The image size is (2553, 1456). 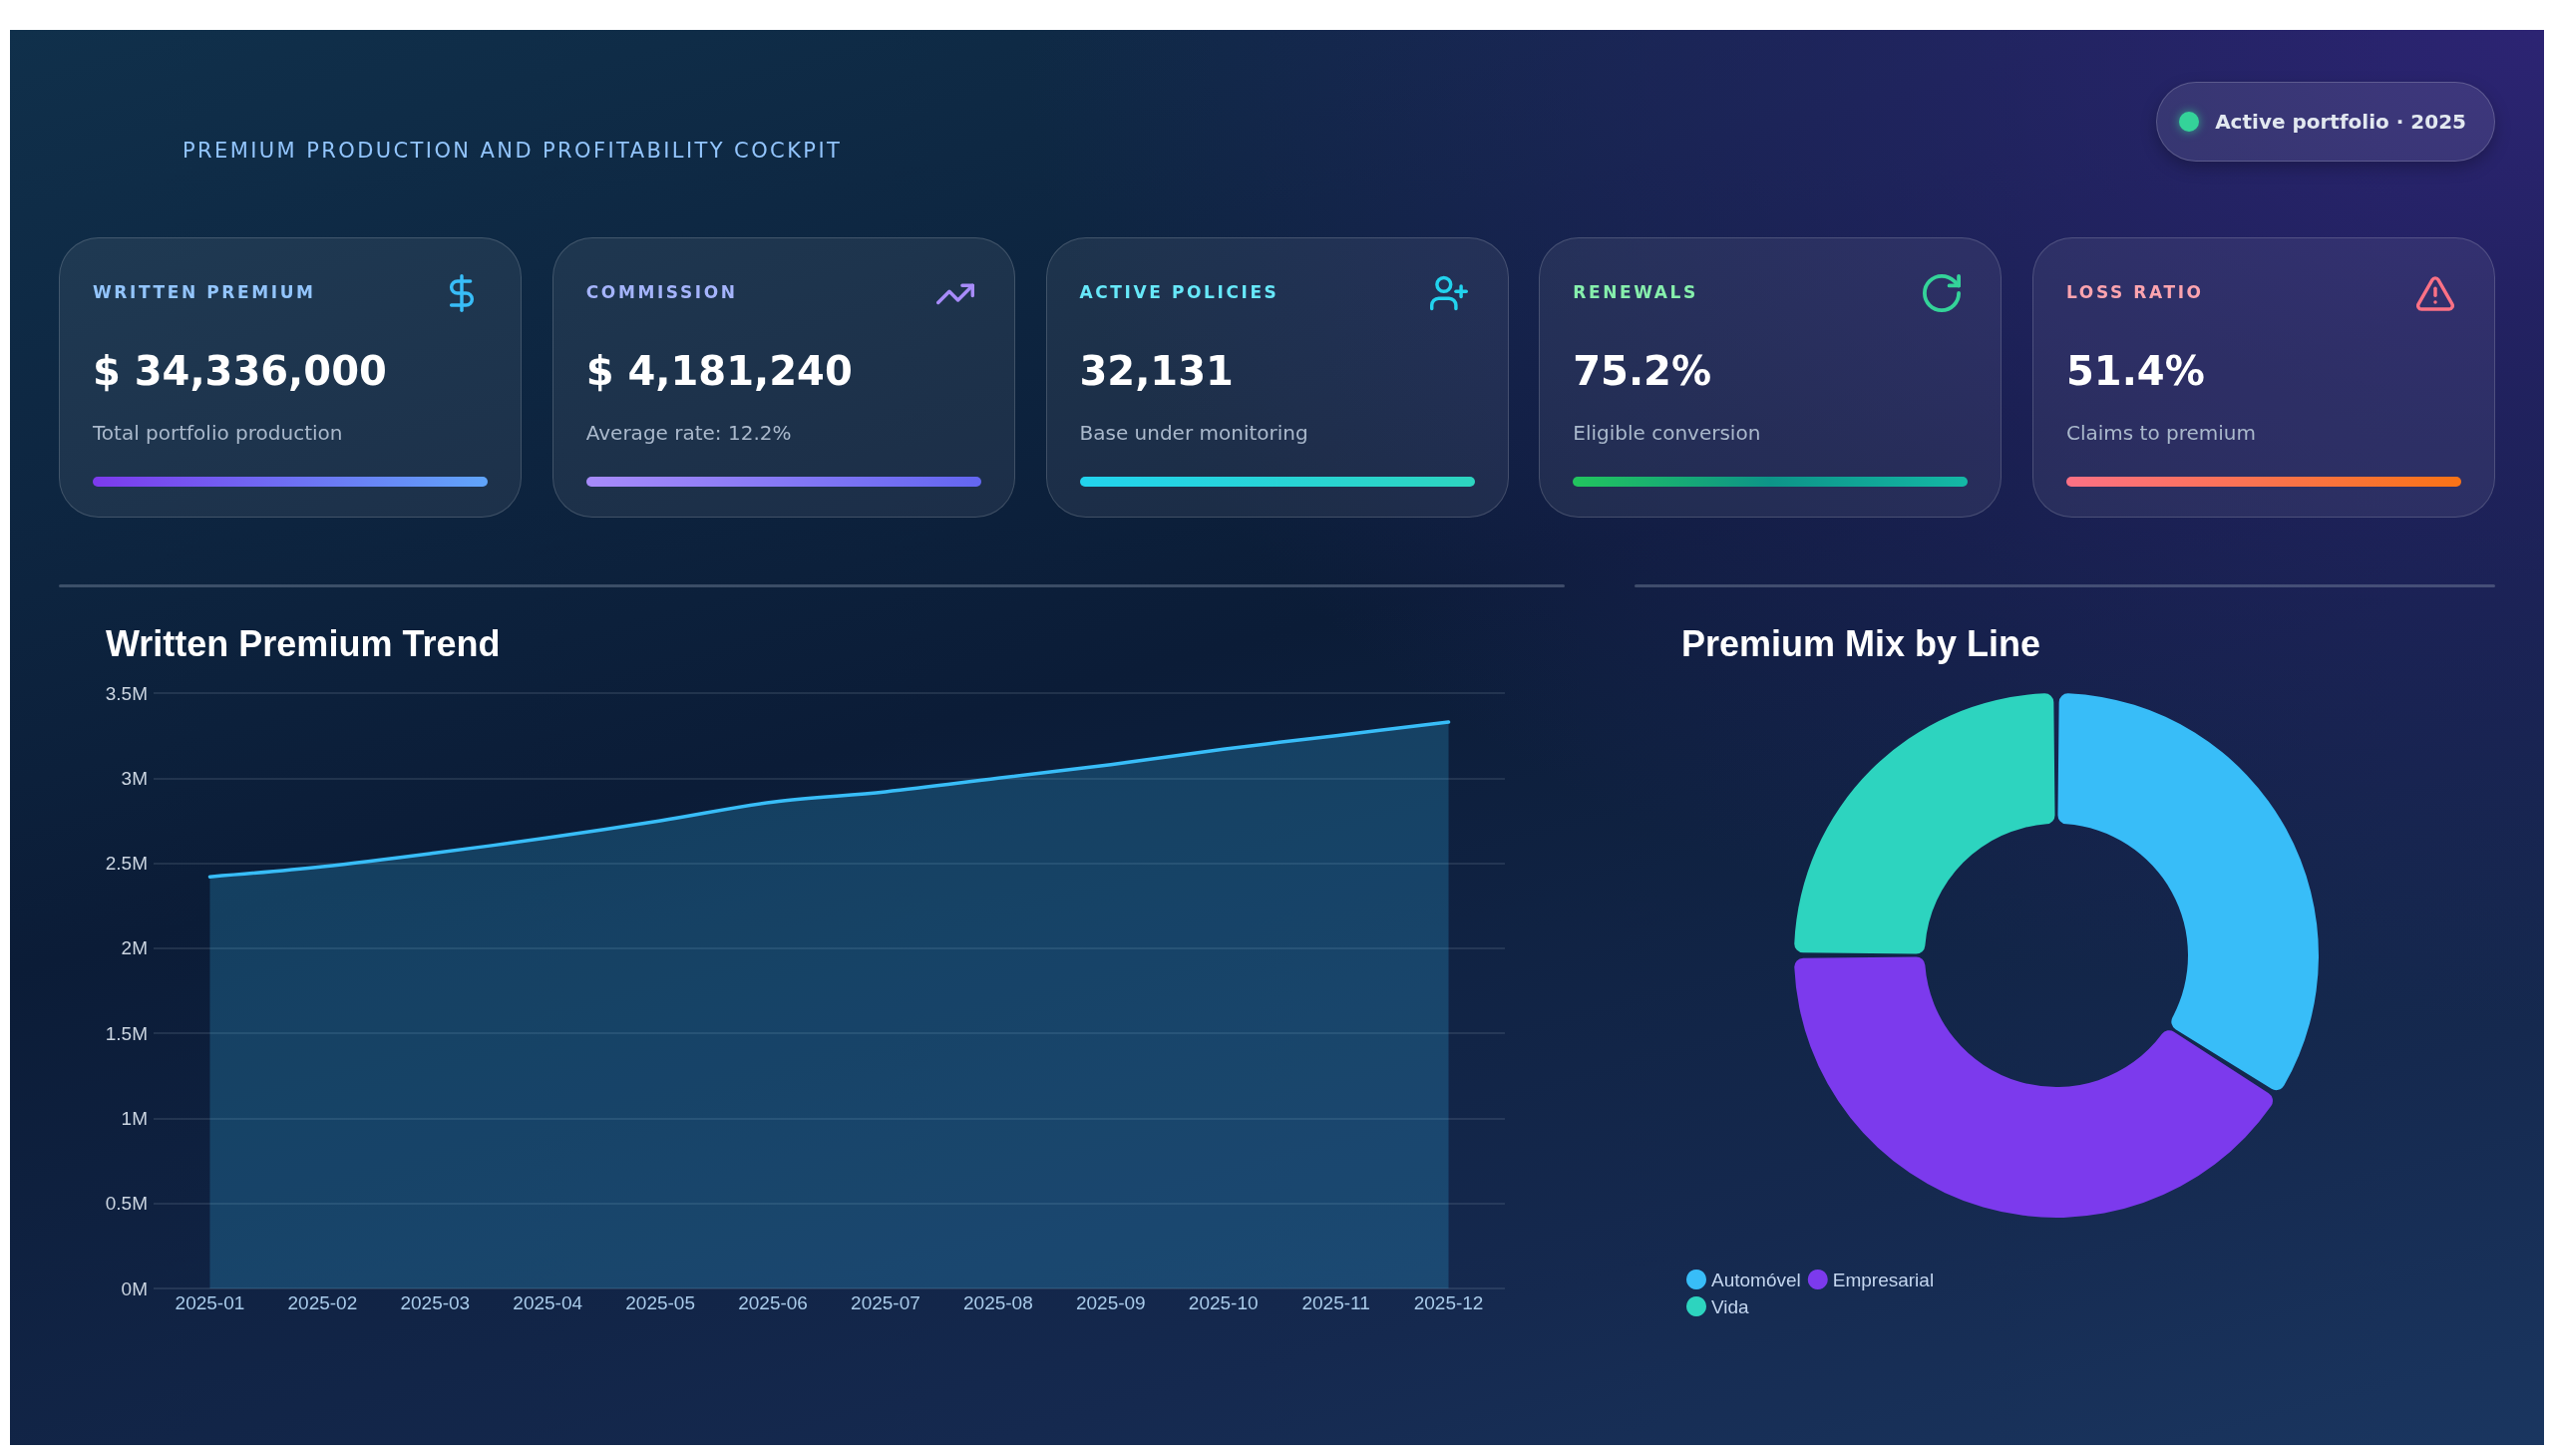 I want to click on y-tick-label: 0.5M, so click(x=127, y=1204).